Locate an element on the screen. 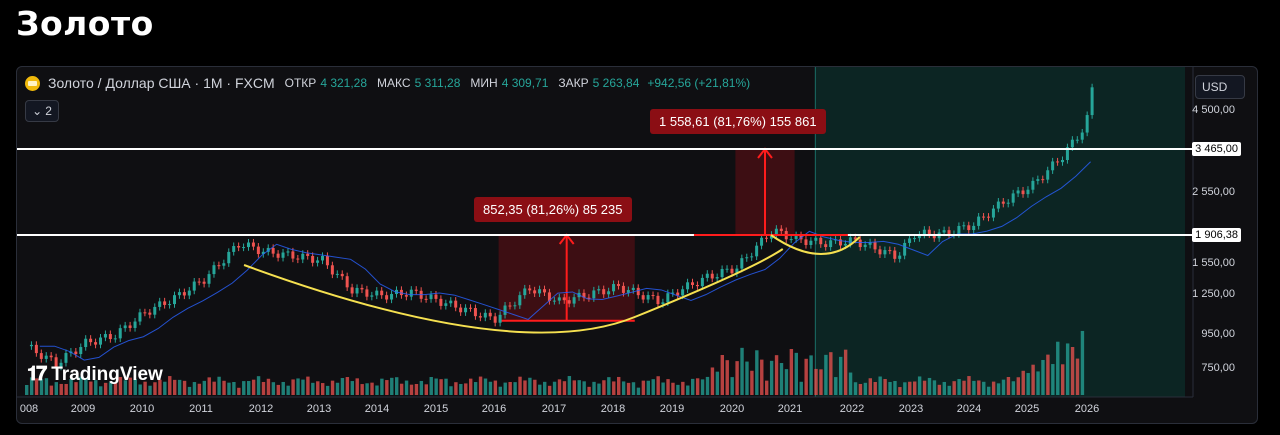 This screenshot has height=435, width=1280. x-tick-label: 2025 is located at coordinates (1027, 409).